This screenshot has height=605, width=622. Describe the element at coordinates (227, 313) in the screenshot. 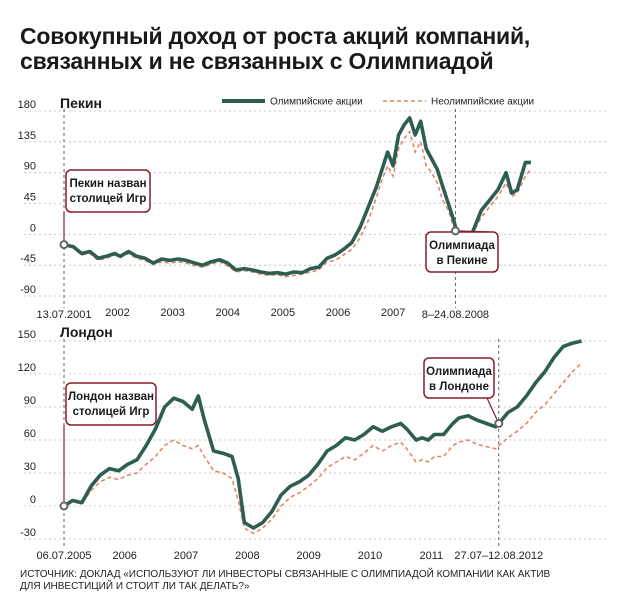

I see `x-year-label: 2004` at that location.